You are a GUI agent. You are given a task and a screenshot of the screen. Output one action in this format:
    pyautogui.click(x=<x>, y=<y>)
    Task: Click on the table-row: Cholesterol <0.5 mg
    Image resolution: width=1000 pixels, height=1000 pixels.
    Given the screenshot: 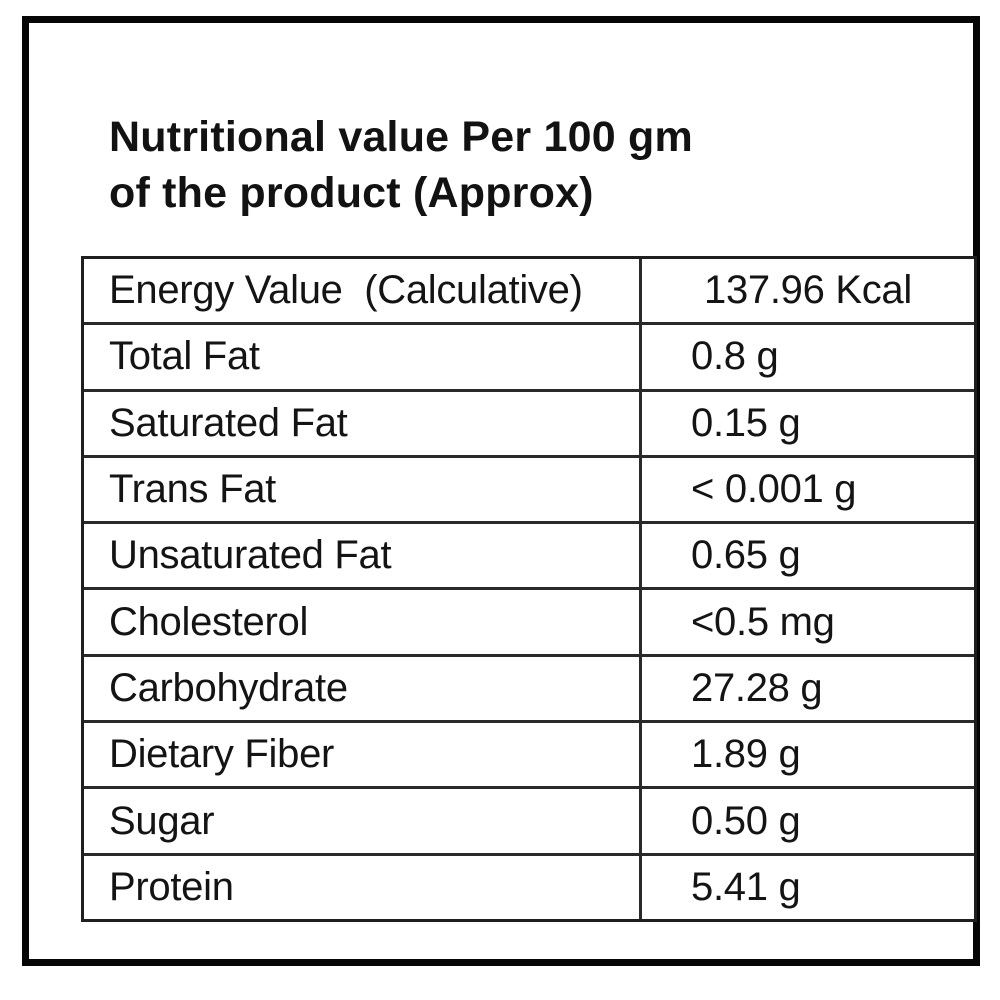 What is the action you would take?
    pyautogui.click(x=529, y=620)
    